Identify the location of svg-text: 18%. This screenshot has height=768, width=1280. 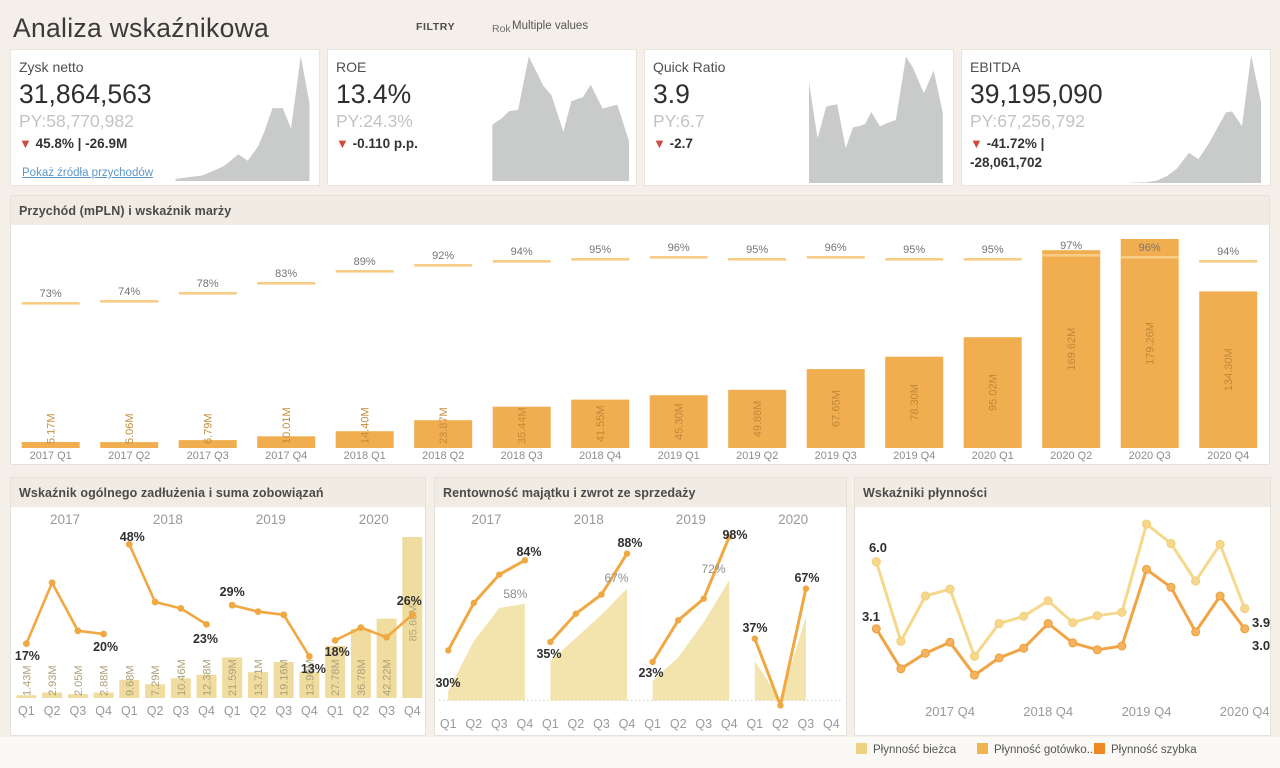
(337, 652).